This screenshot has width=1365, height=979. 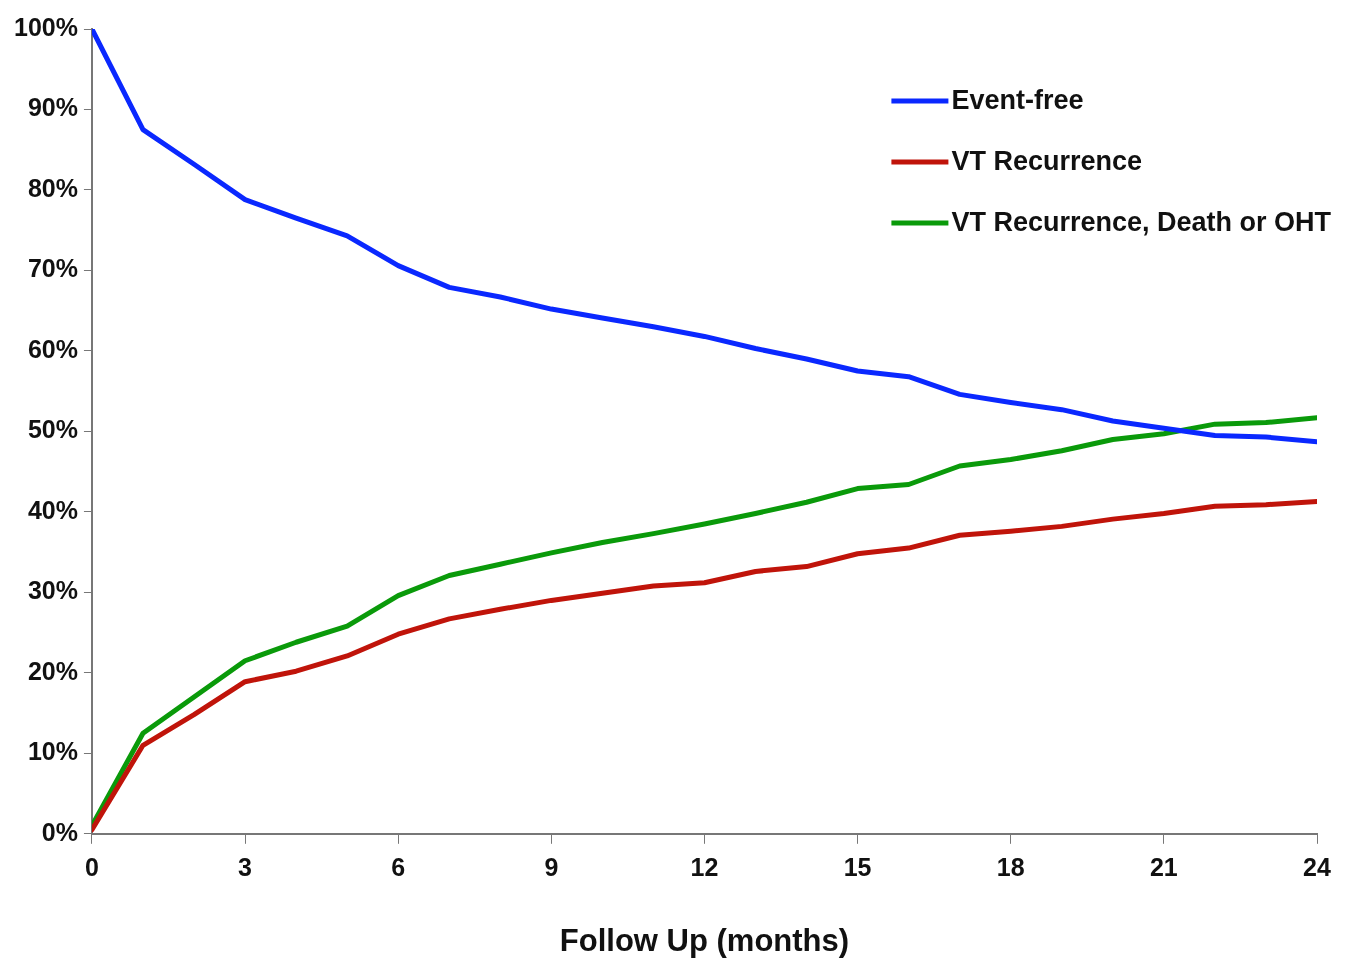 What do you see at coordinates (398, 866) in the screenshot?
I see `x-tick-label: 6` at bounding box center [398, 866].